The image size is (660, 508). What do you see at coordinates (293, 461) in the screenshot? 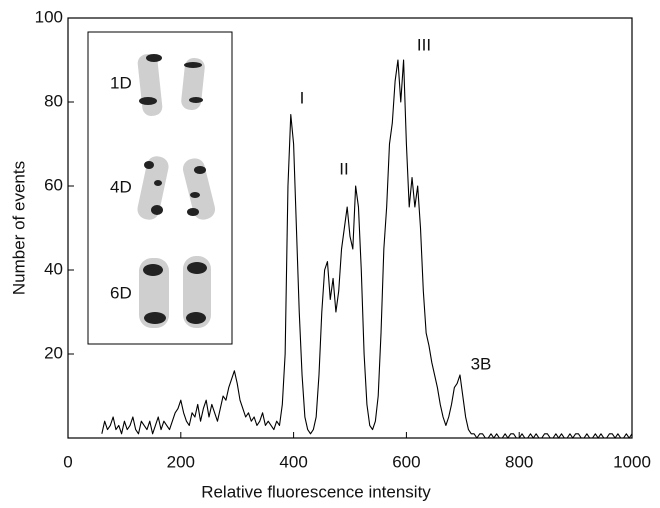
I see `x-tick-label: 400` at bounding box center [293, 461].